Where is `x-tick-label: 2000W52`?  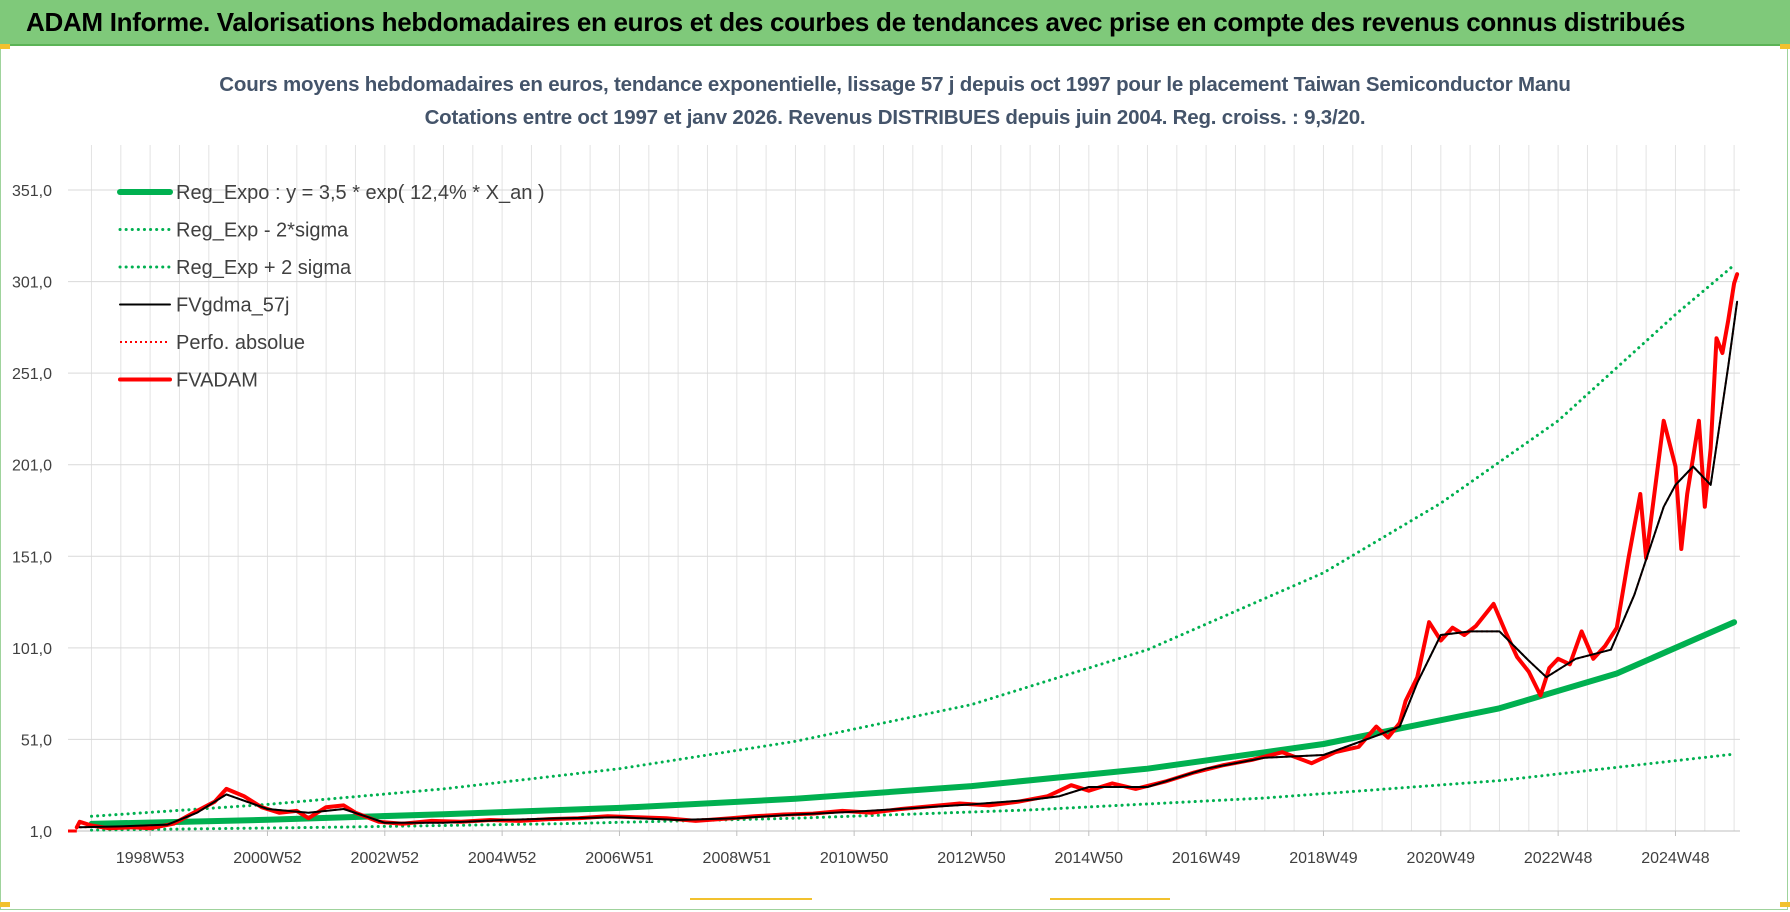
x-tick-label: 2000W52 is located at coordinates (267, 858).